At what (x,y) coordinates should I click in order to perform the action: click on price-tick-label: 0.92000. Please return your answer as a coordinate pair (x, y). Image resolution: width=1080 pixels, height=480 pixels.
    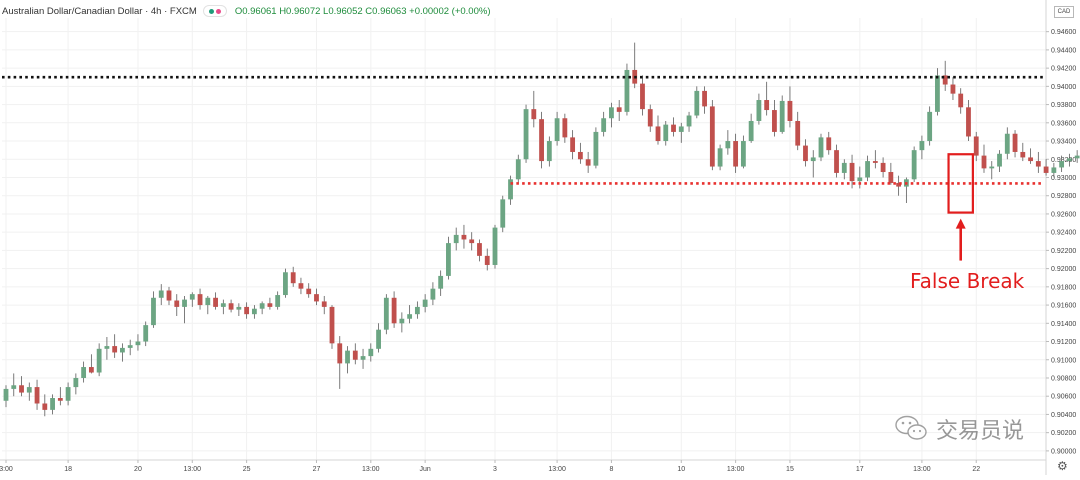
    Looking at the image, I should click on (1063, 269).